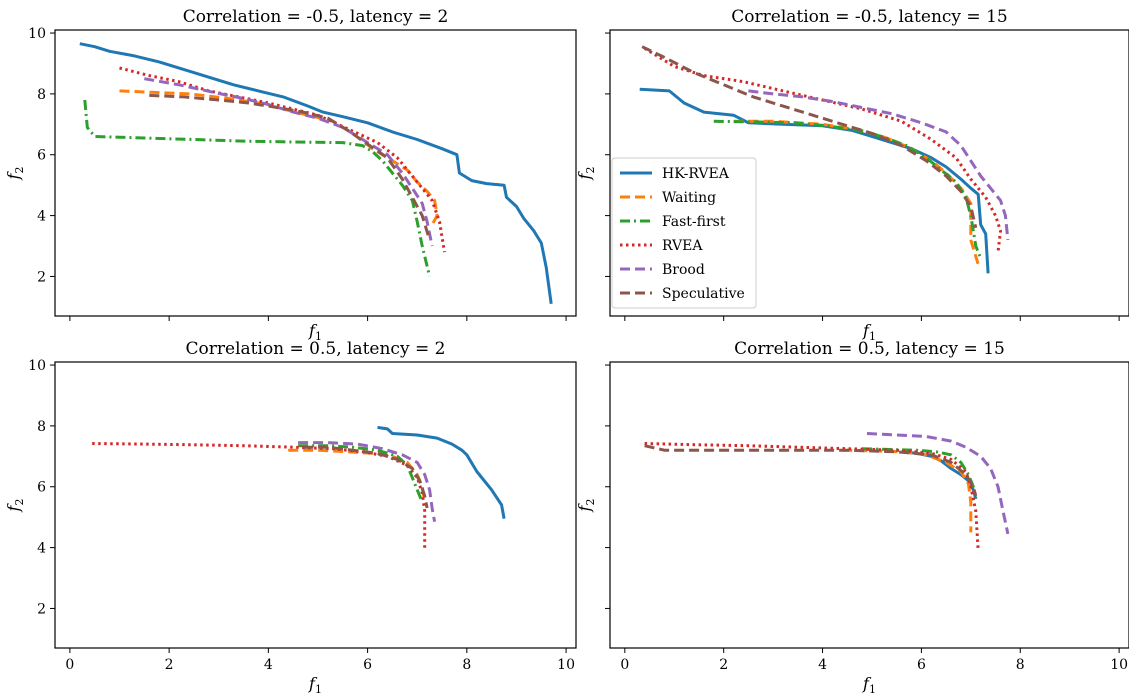 This screenshot has width=1129, height=699. Describe the element at coordinates (586, 174) in the screenshot. I see `y-axis-label-2: f2` at that location.